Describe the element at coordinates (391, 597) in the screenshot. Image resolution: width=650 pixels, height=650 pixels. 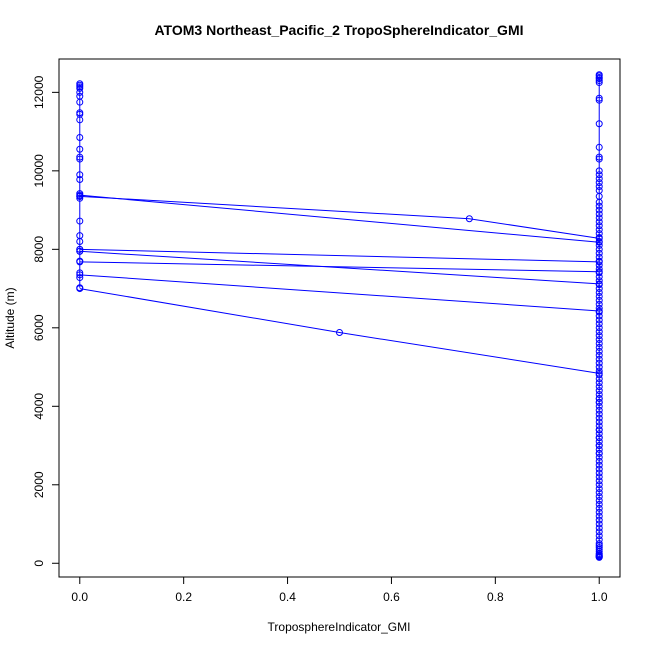
I see `x-tick-label: 0.6` at that location.